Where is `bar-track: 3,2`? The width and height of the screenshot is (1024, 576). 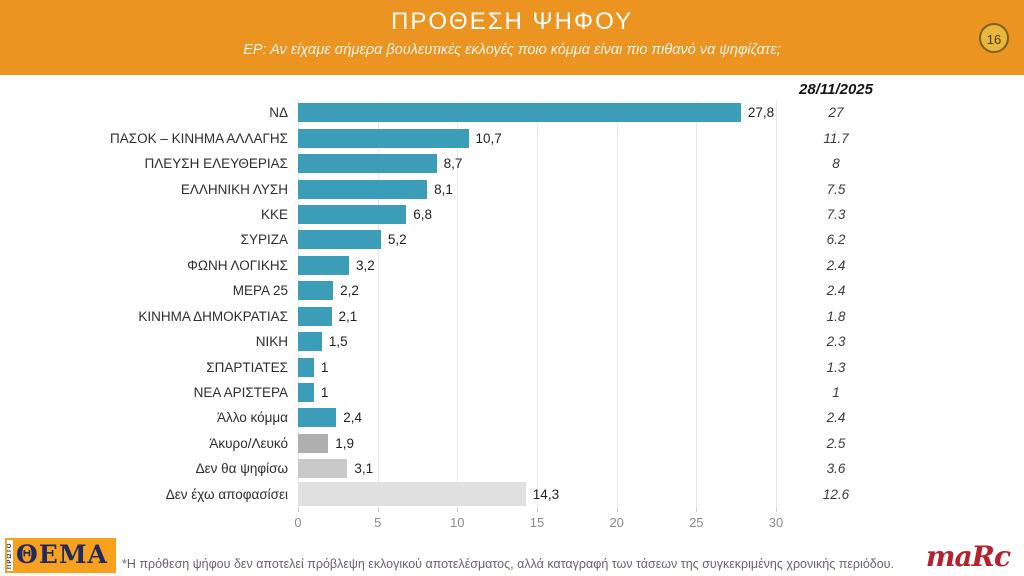 bar-track: 3,2 is located at coordinates (537, 265).